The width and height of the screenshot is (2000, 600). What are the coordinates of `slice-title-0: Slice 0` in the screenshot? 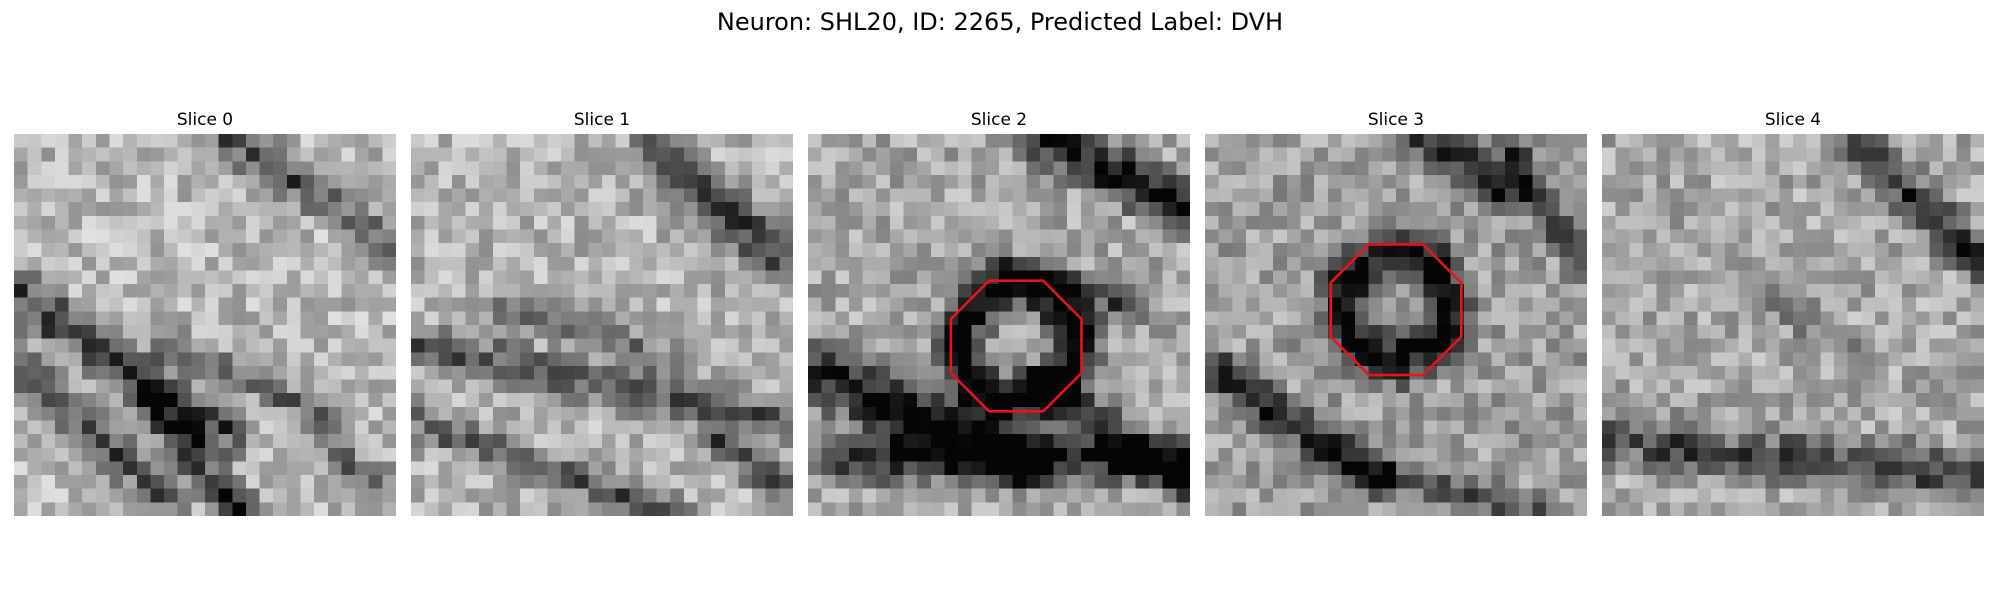 It's located at (205, 120).